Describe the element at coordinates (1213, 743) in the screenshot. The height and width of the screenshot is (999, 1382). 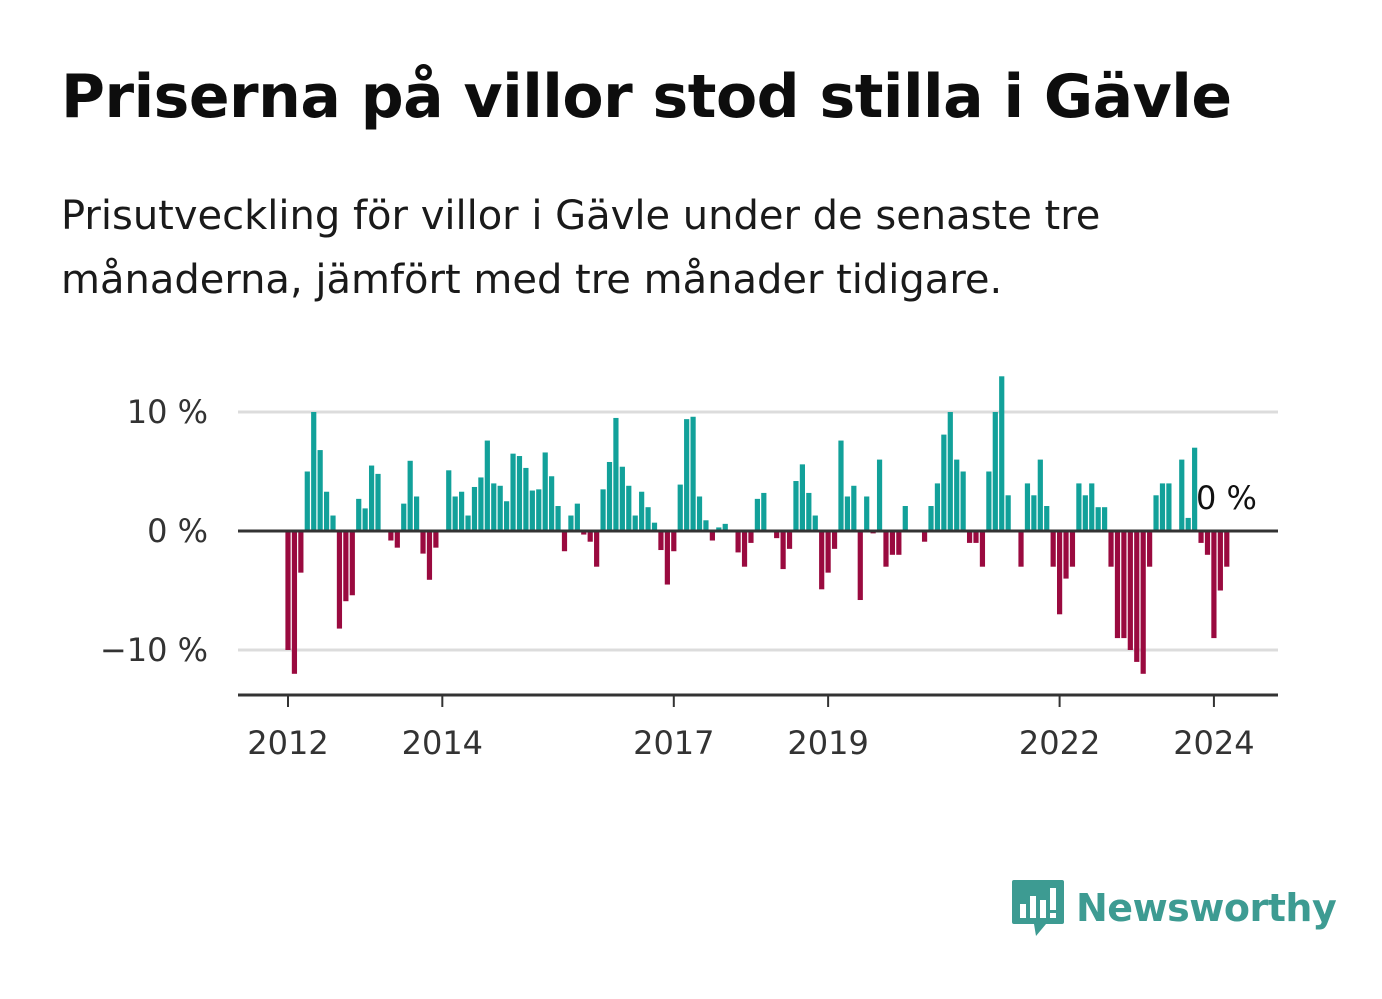
I see `x-tick-label: 2024` at that location.